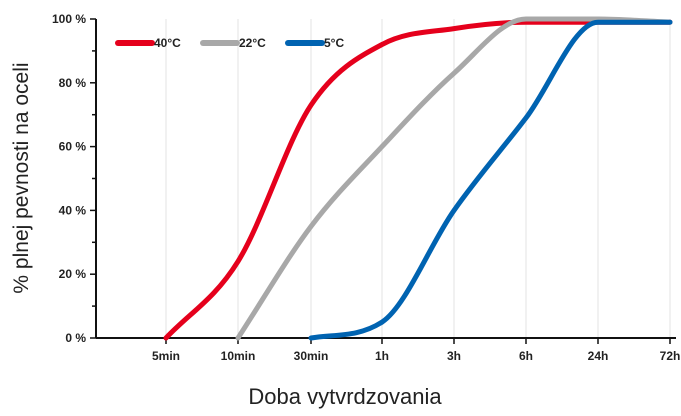 This screenshot has width=681, height=416. Describe the element at coordinates (166, 356) in the screenshot. I see `x-tick-label: 5min` at that location.